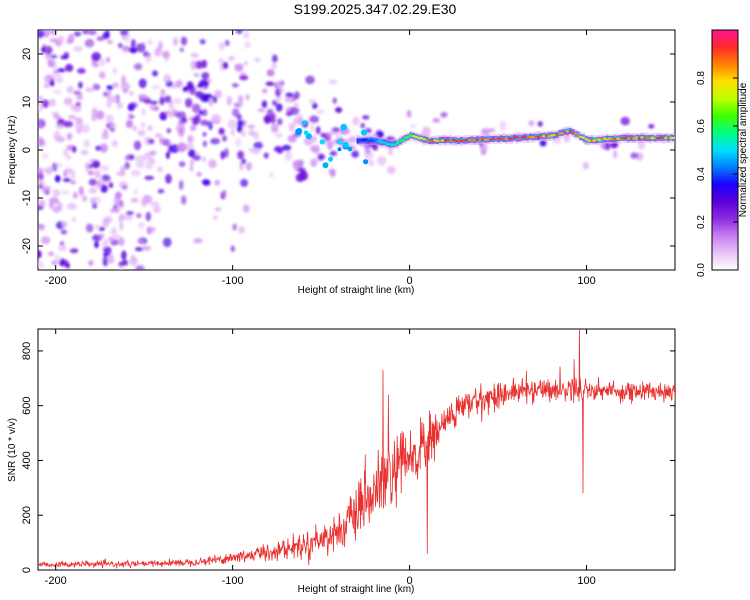 This screenshot has width=750, height=600. What do you see at coordinates (701, 222) in the screenshot?
I see `colorbar-tick-label: 0.2` at bounding box center [701, 222].